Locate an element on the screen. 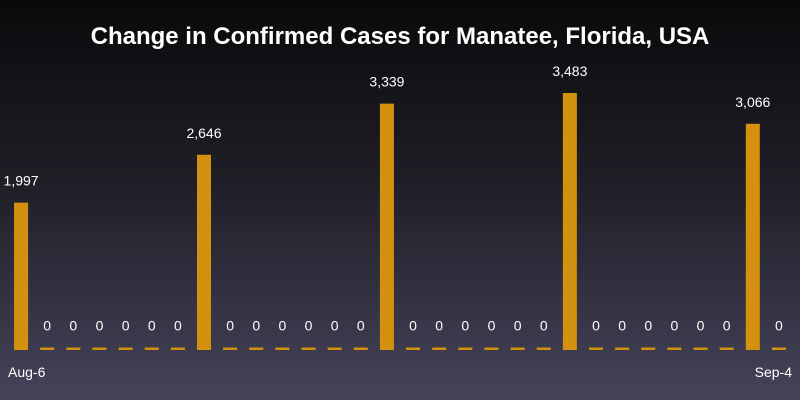 This screenshot has width=800, height=400. value-label-6: 0 is located at coordinates (178, 326).